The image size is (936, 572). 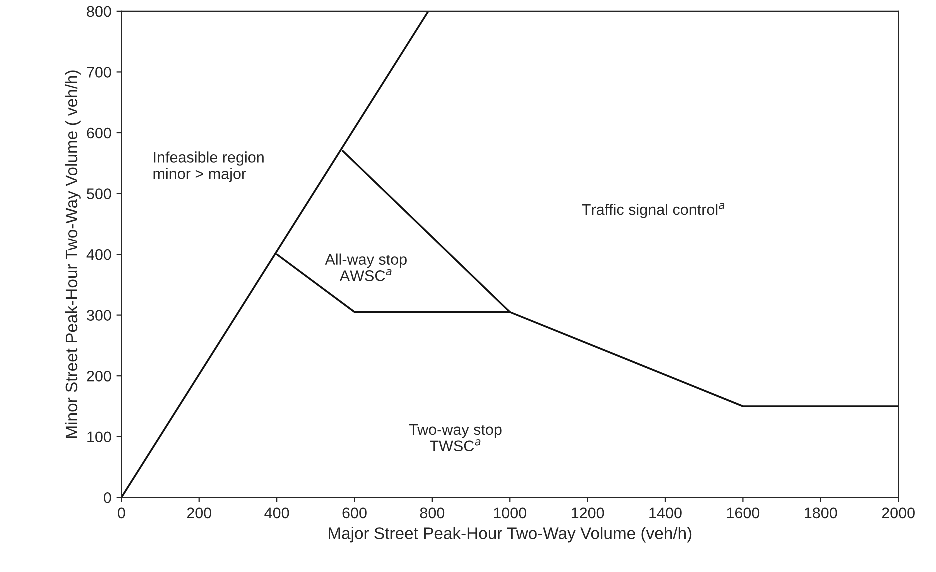 I want to click on y-tick-label: 0, so click(x=108, y=498).